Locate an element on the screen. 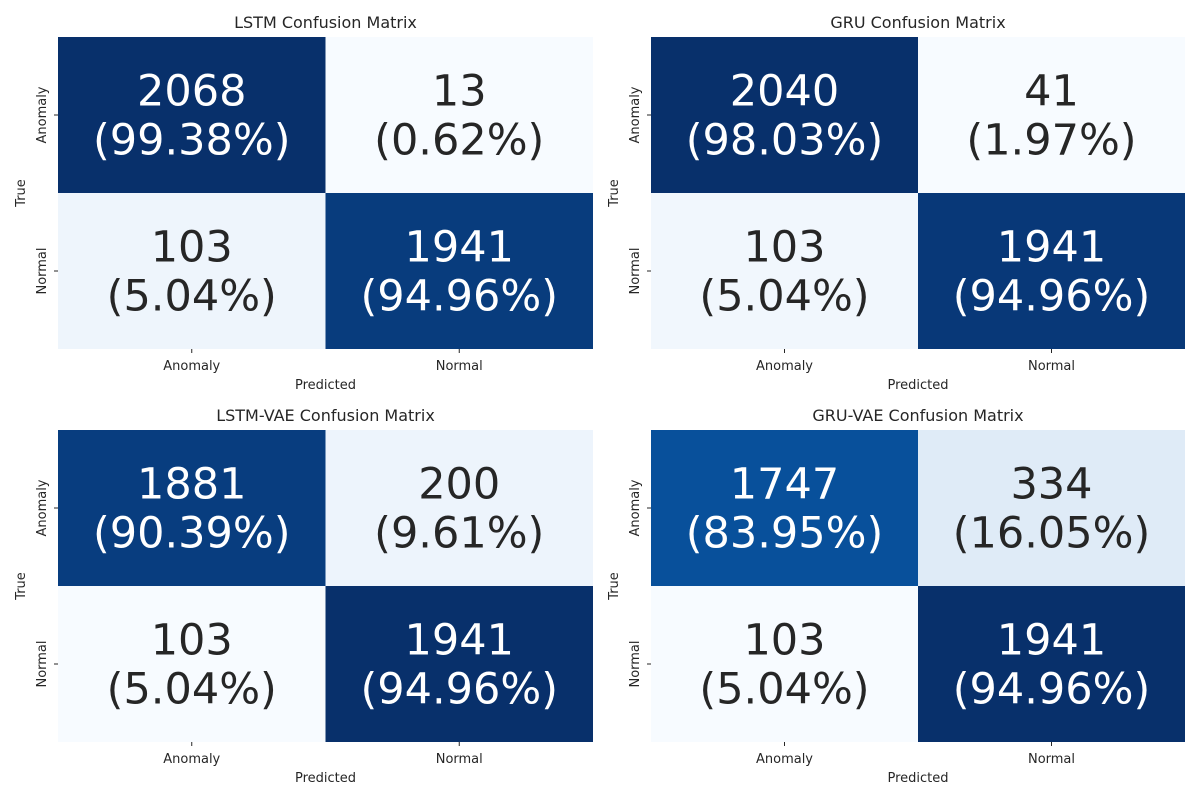  lstm-confusion-matrix-cell-normal-normal is located at coordinates (459, 271).